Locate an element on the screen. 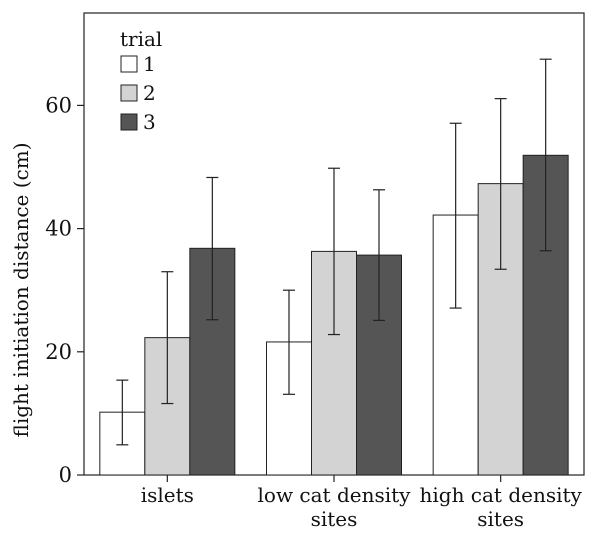 The height and width of the screenshot is (536, 602). bar is located at coordinates (212, 361).